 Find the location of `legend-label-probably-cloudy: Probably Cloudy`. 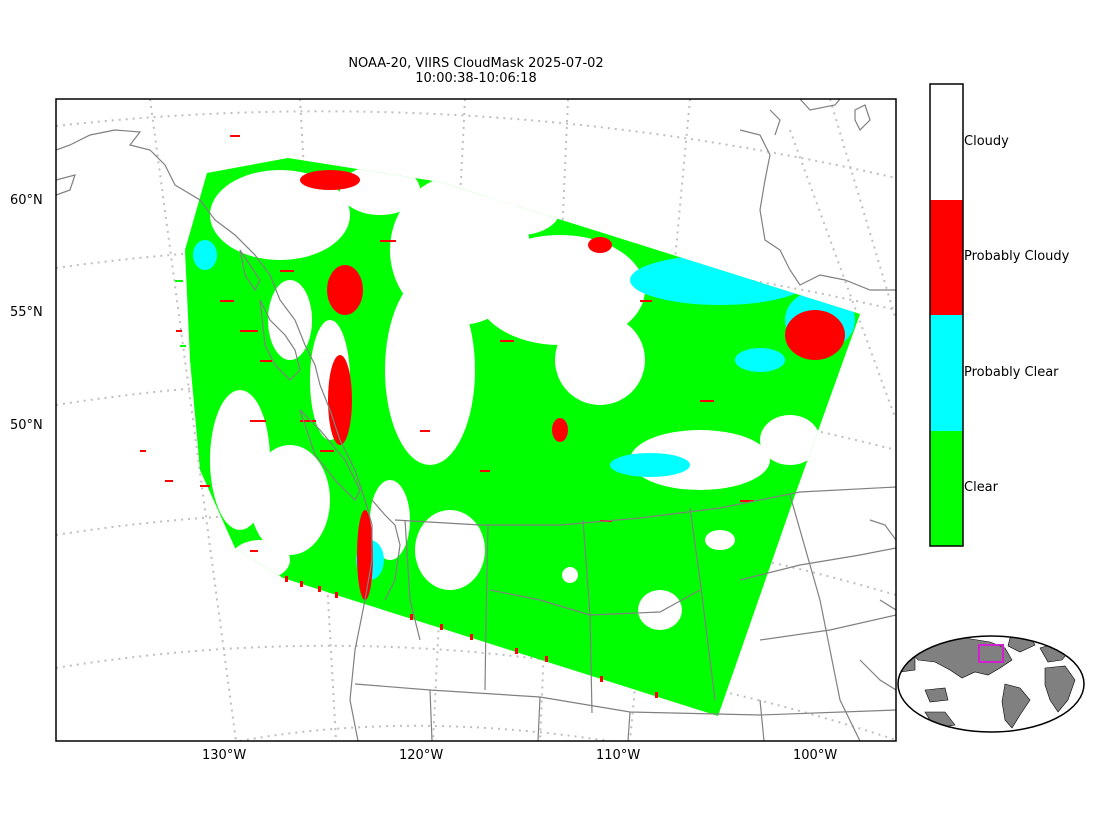

legend-label-probably-cloudy: Probably Cloudy is located at coordinates (1017, 256).